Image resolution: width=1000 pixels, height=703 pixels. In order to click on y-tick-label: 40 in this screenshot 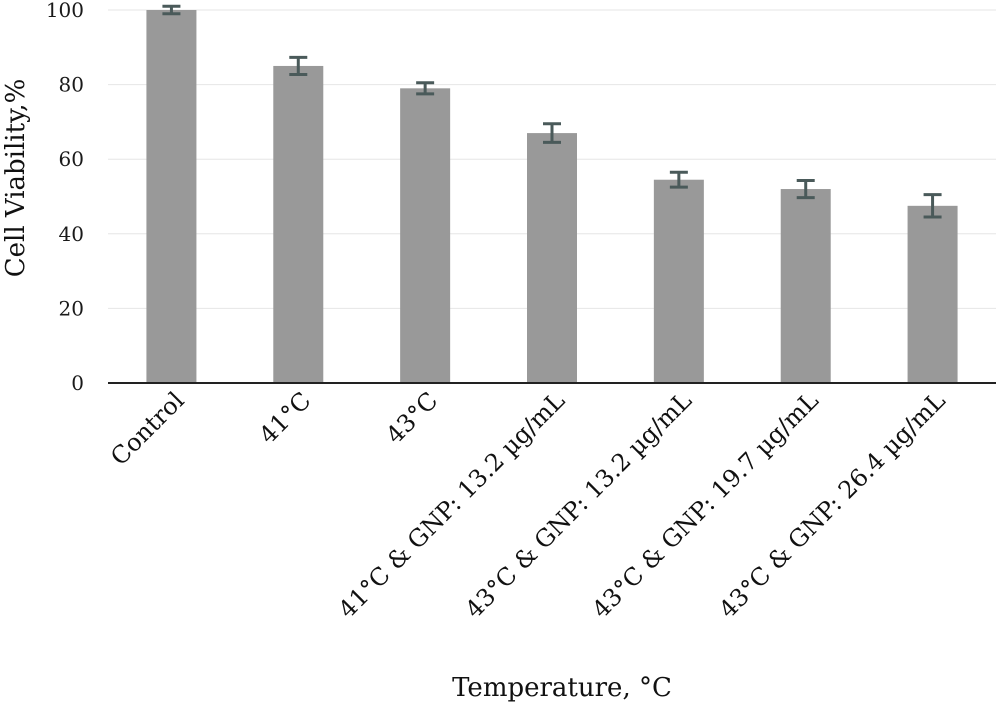, I will do `click(71, 234)`.